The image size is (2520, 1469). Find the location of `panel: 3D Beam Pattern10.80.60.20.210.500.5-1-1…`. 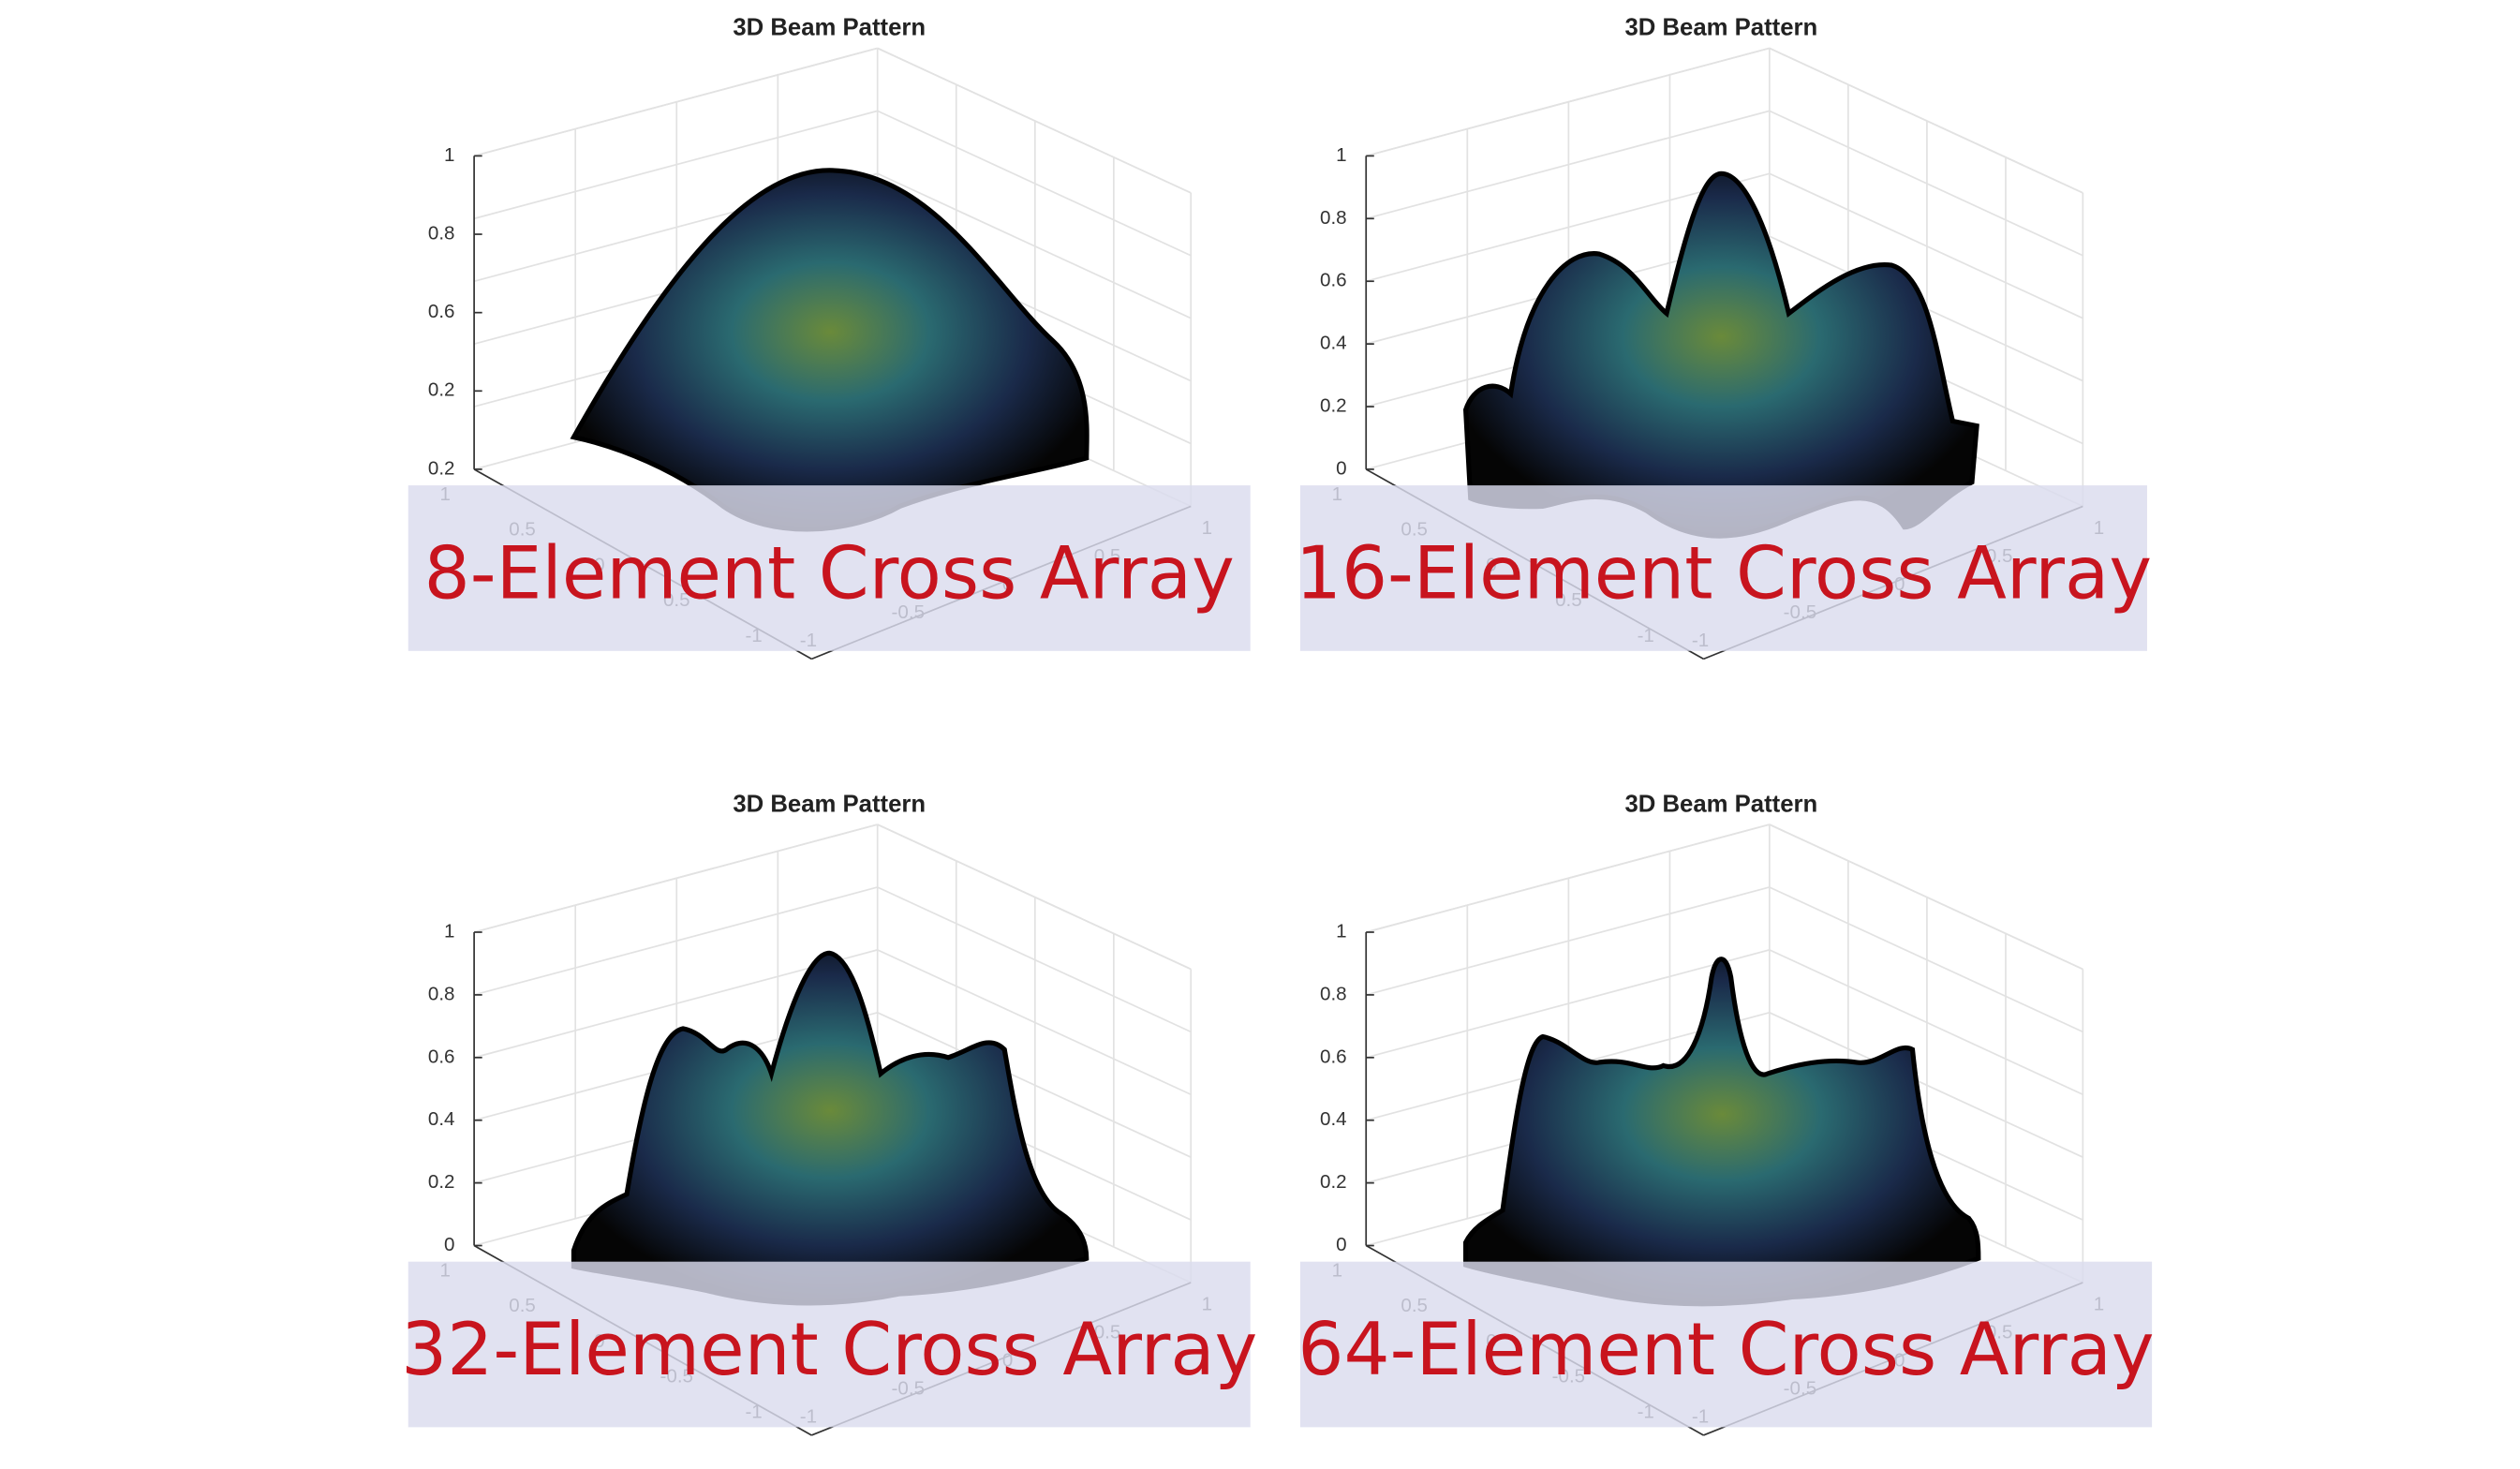

panel: 3D Beam Pattern10.80.60.20.210.500.5-1-1… is located at coordinates (829, 337).